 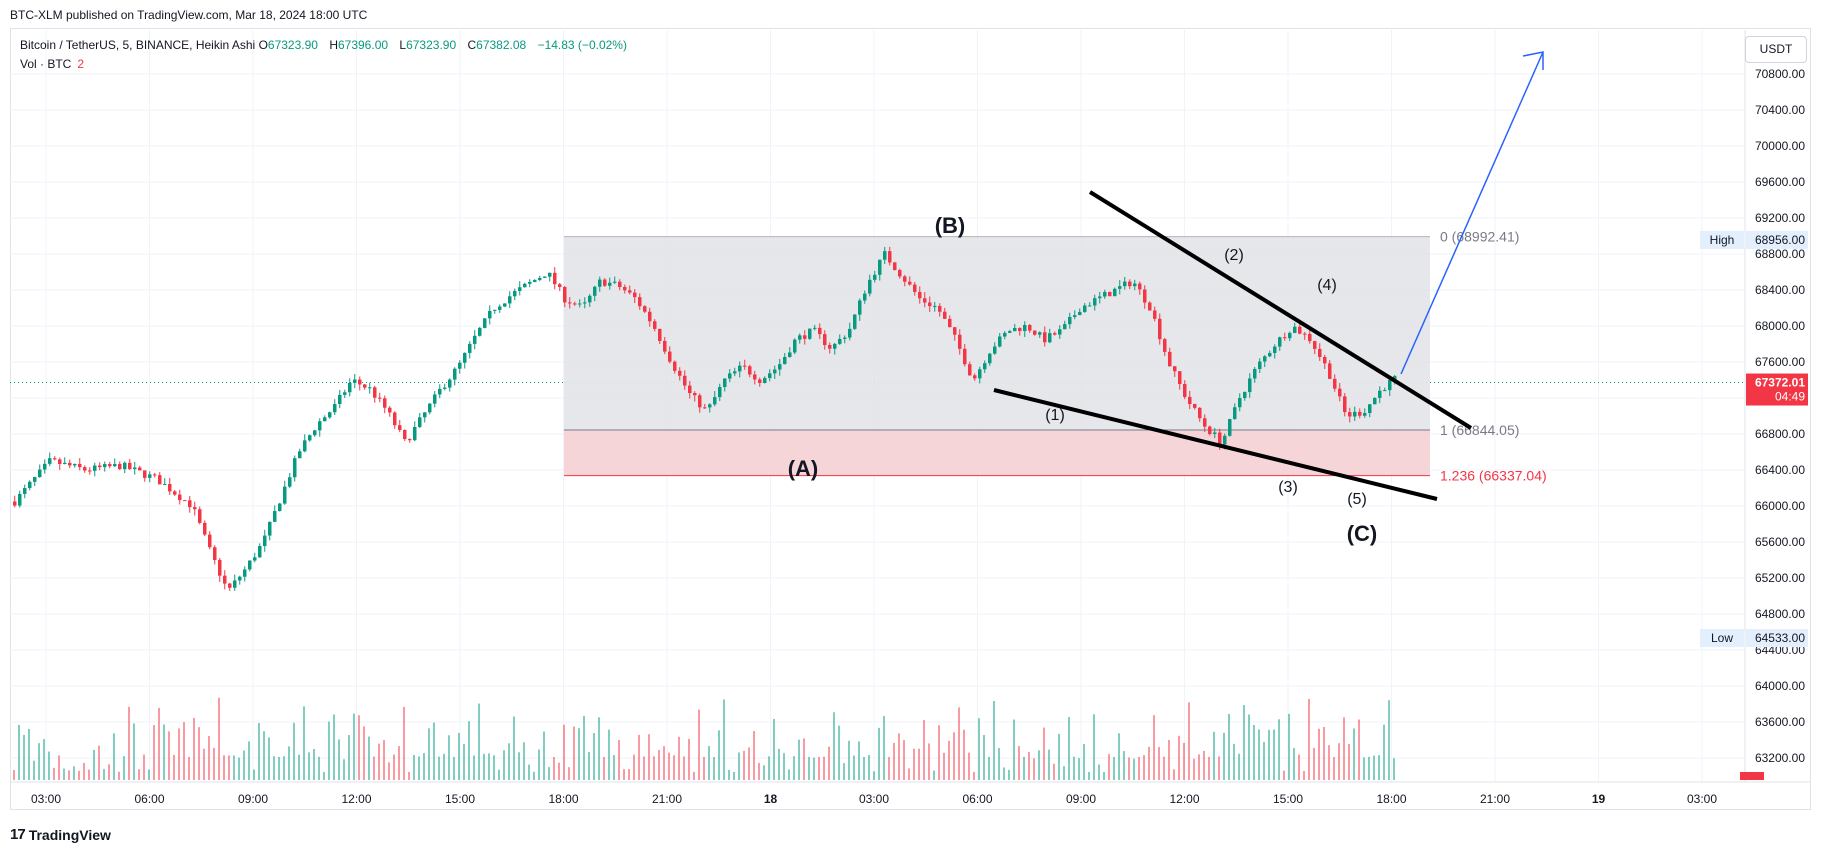 What do you see at coordinates (1288, 799) in the screenshot?
I see `x-tick-label: 15:00` at bounding box center [1288, 799].